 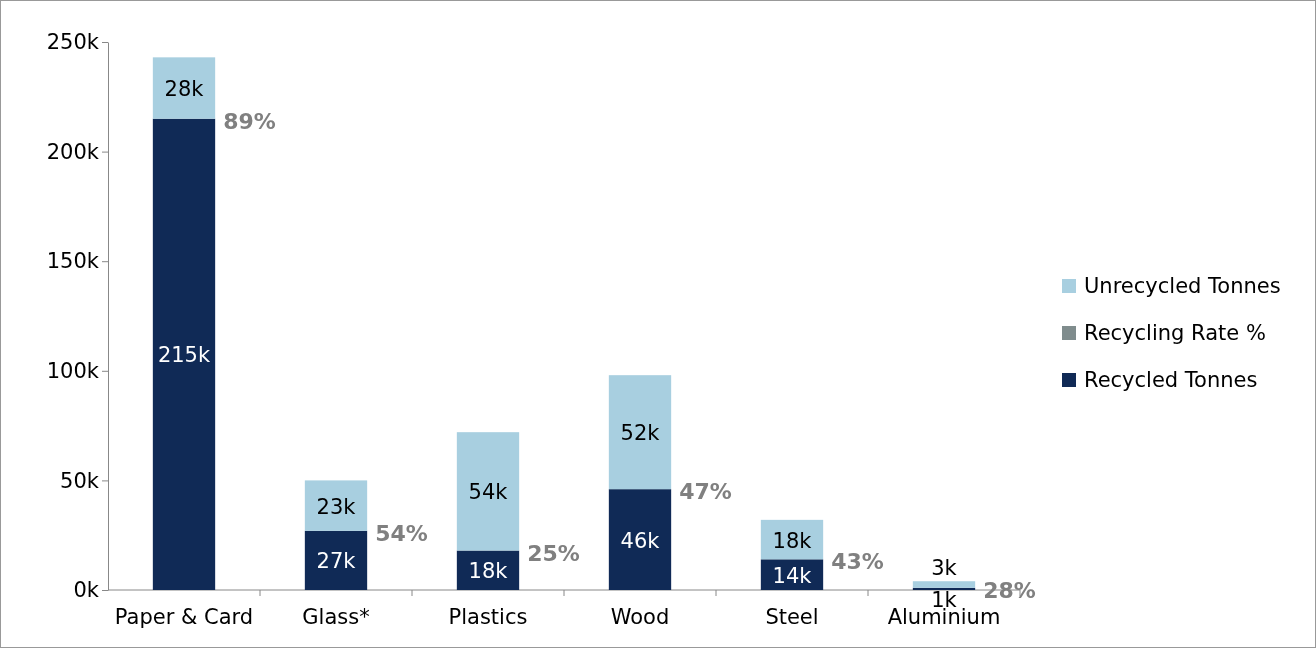 What do you see at coordinates (73, 371) in the screenshot?
I see `y-tick-label: 100k` at bounding box center [73, 371].